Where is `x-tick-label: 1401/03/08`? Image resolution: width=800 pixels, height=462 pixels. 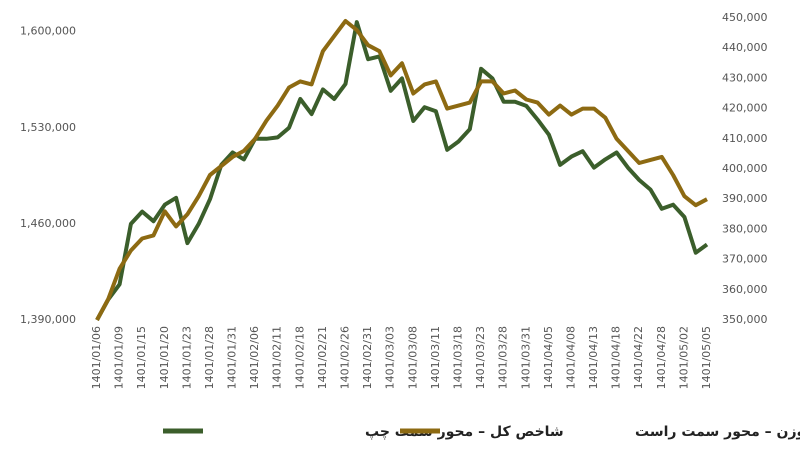 x-tick-label: 1401/03/08 is located at coordinates (412, 357).